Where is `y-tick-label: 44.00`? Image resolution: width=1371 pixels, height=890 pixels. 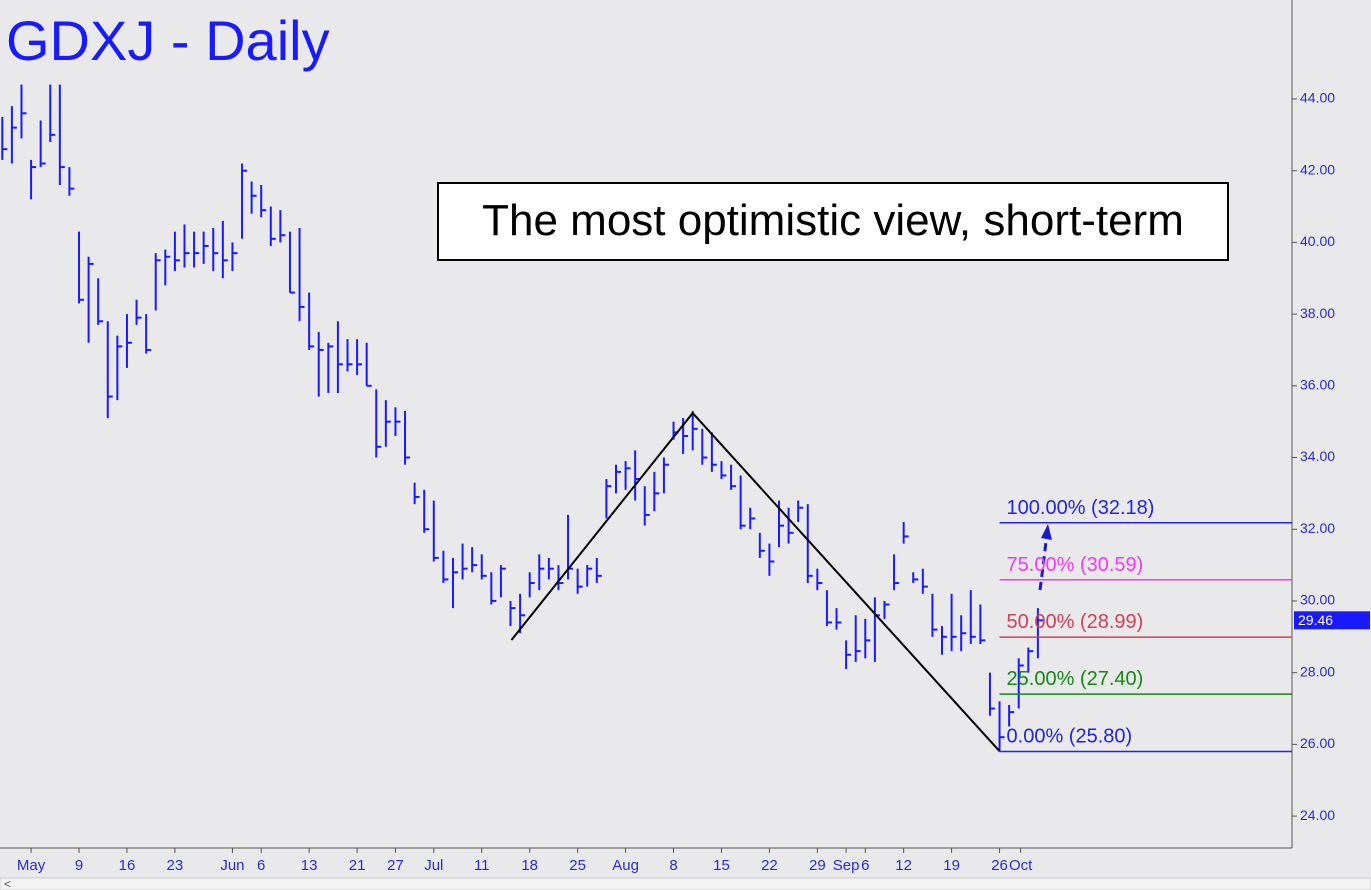
y-tick-label: 44.00 is located at coordinates (1317, 98).